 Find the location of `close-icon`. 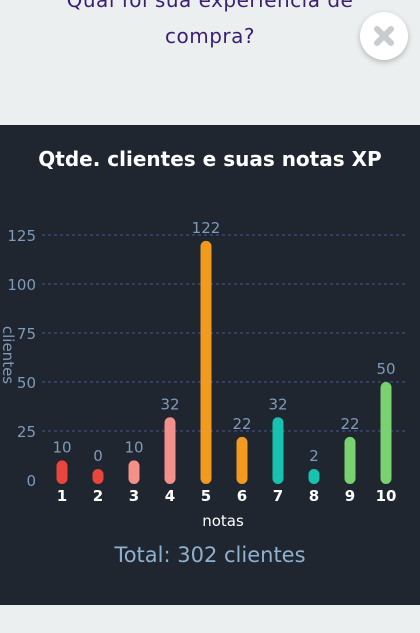

close-icon is located at coordinates (384, 36).